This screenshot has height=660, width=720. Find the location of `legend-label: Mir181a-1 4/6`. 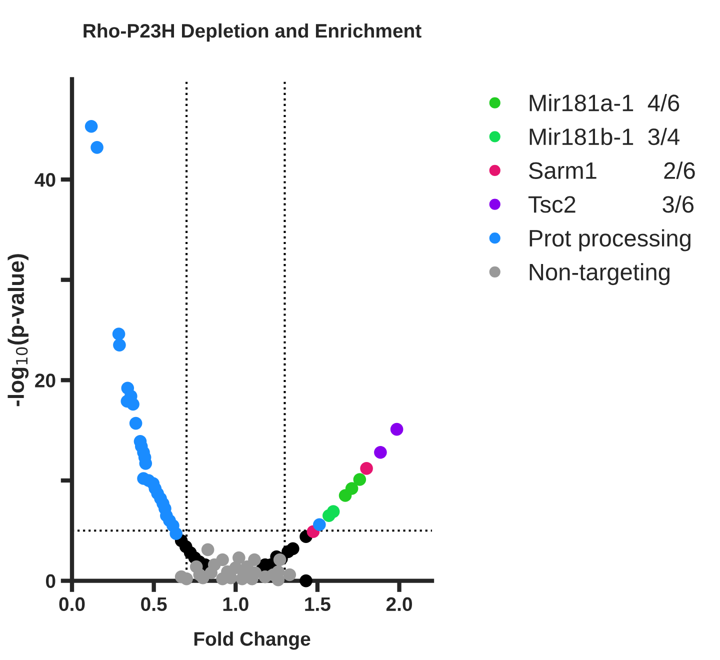

legend-label: Mir181a-1 4/6 is located at coordinates (605, 103).